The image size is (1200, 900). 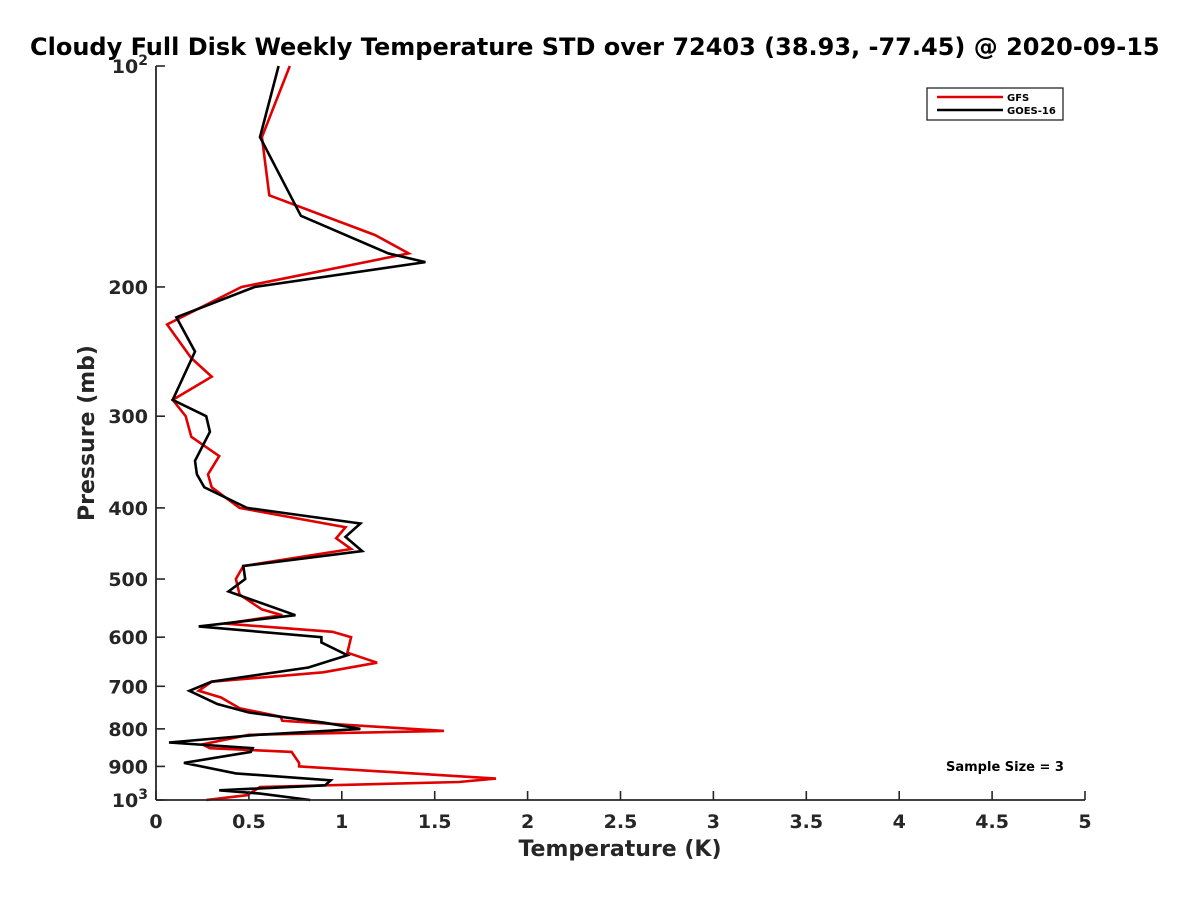 I want to click on x-tick-label: 3, so click(x=713, y=822).